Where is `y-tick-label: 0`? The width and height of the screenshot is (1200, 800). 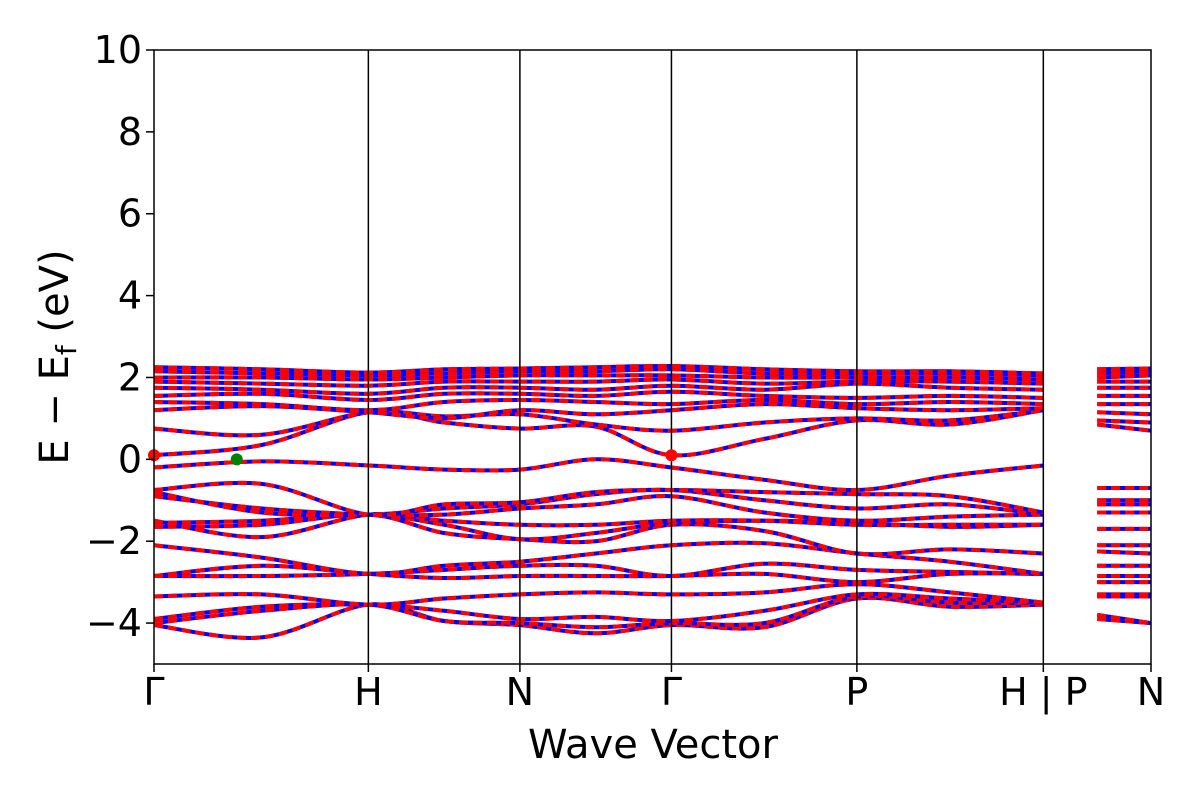 y-tick-label: 0 is located at coordinates (130, 459).